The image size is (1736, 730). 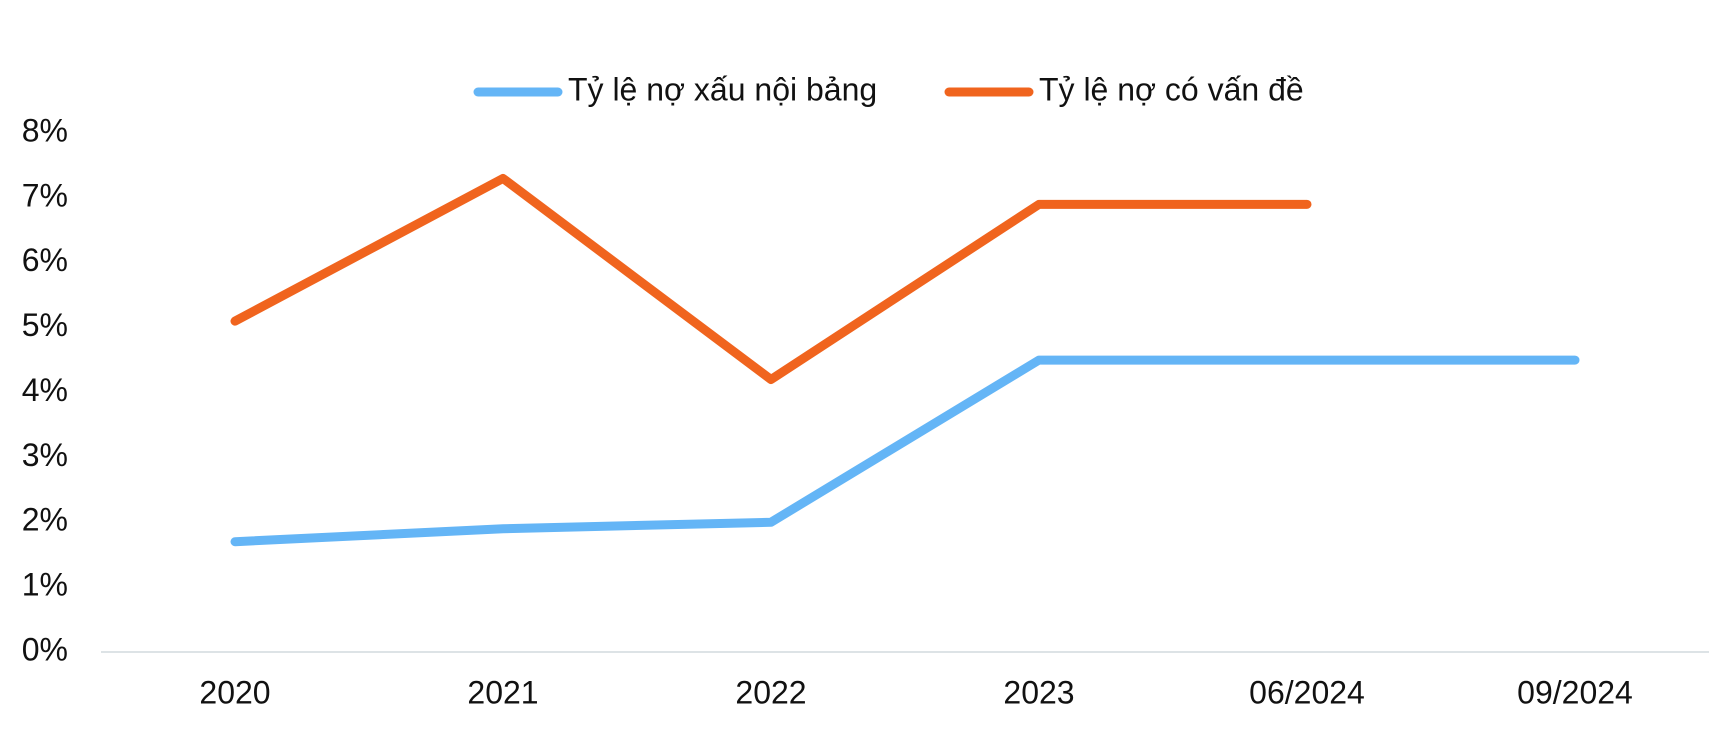 What do you see at coordinates (1171, 89) in the screenshot?
I see `legend-label: Tỷ lệ nợ có vấn đề` at bounding box center [1171, 89].